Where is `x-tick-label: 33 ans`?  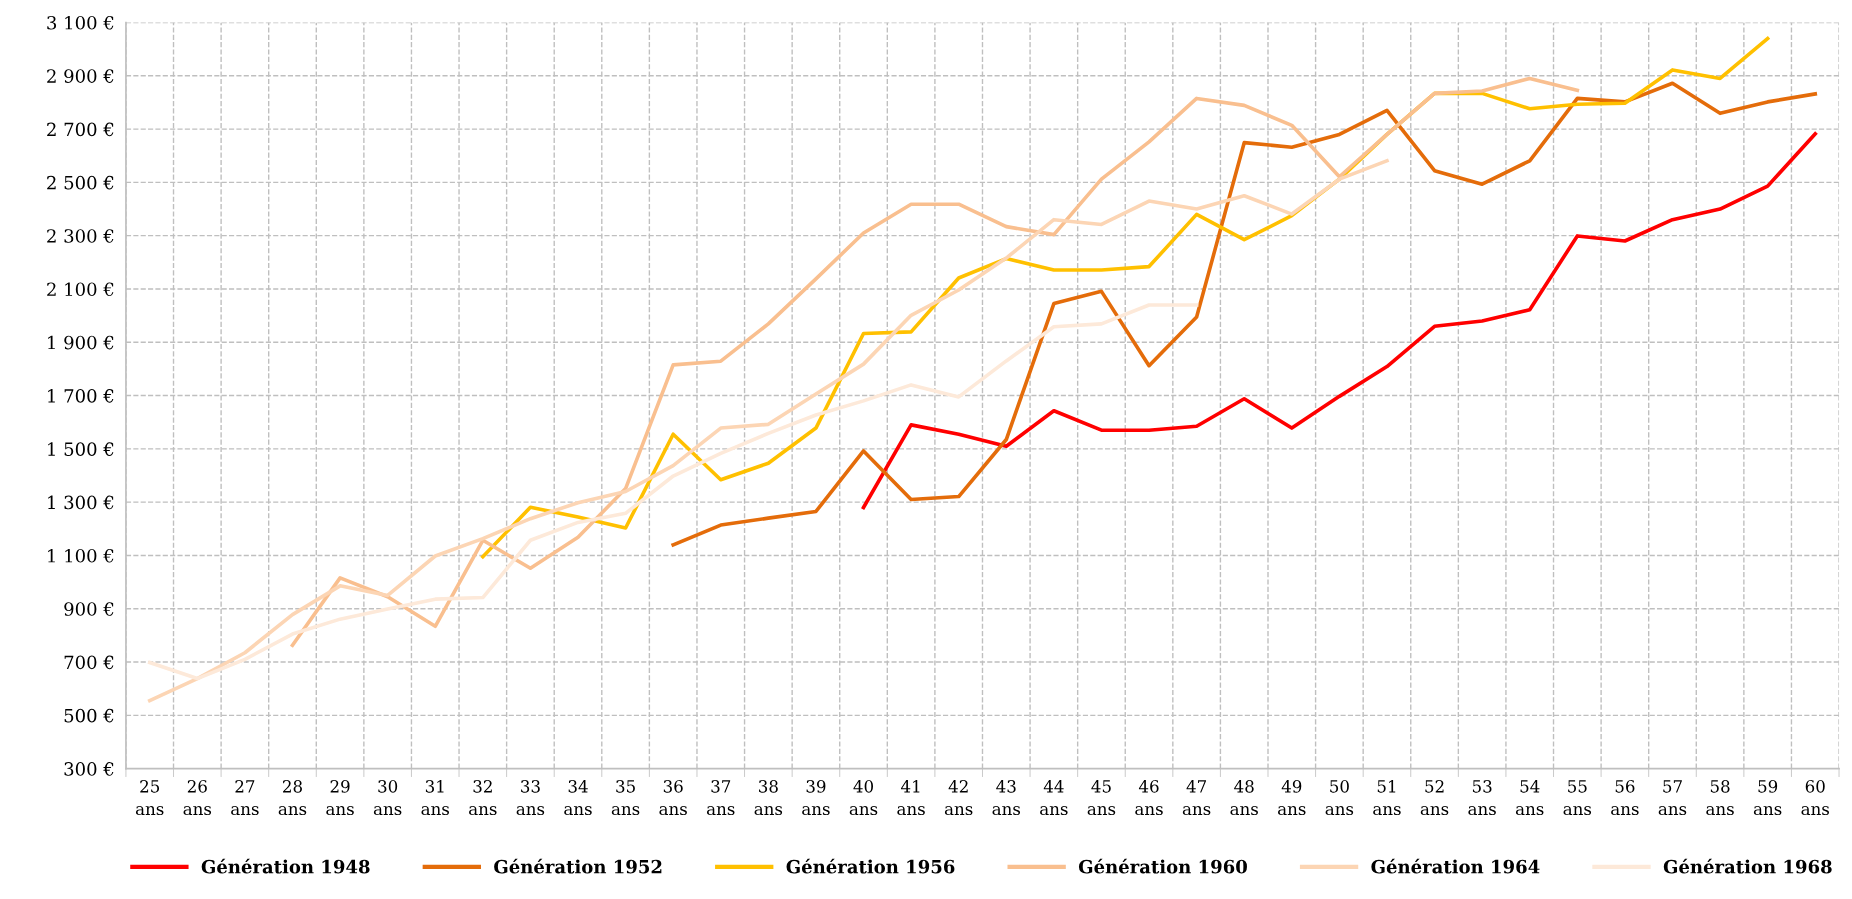 x-tick-label: 33 ans is located at coordinates (530, 798).